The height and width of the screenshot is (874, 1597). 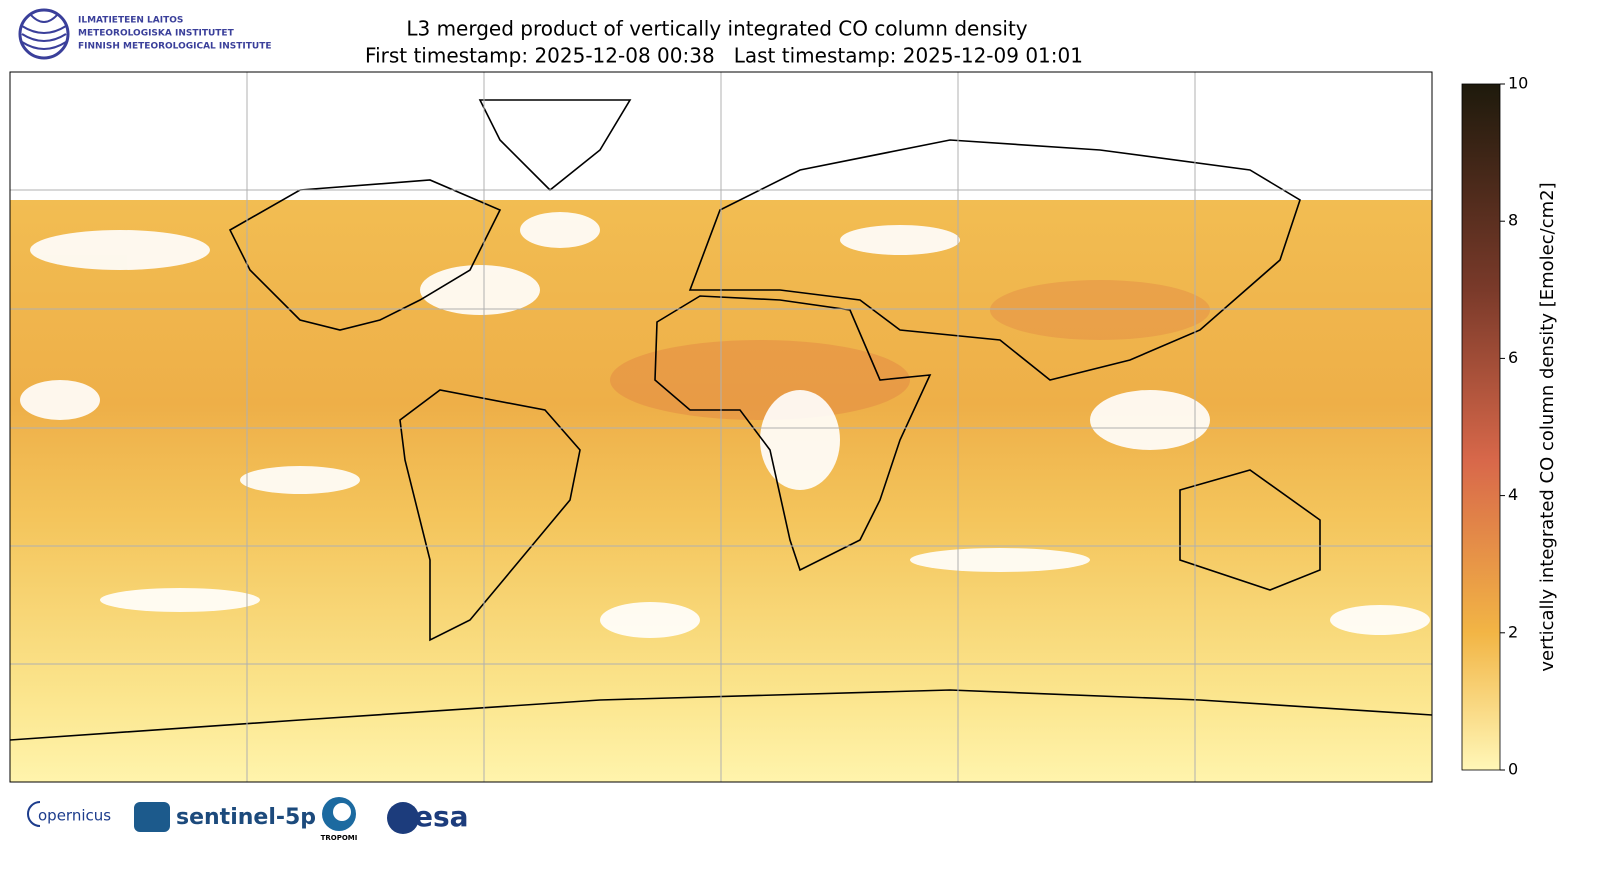 What do you see at coordinates (1513, 494) in the screenshot?
I see `colorbar-tick-label: 4` at bounding box center [1513, 494].